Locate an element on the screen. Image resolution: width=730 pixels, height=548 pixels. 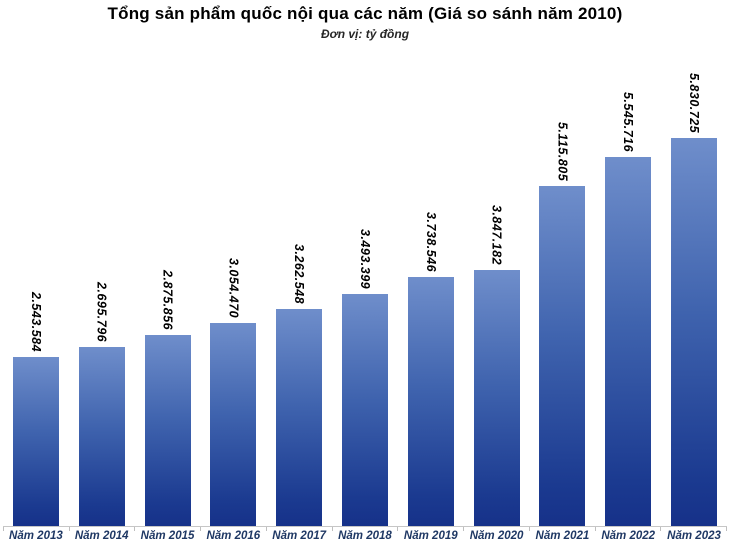
category-label: Năm 2016 is located at coordinates (233, 536).